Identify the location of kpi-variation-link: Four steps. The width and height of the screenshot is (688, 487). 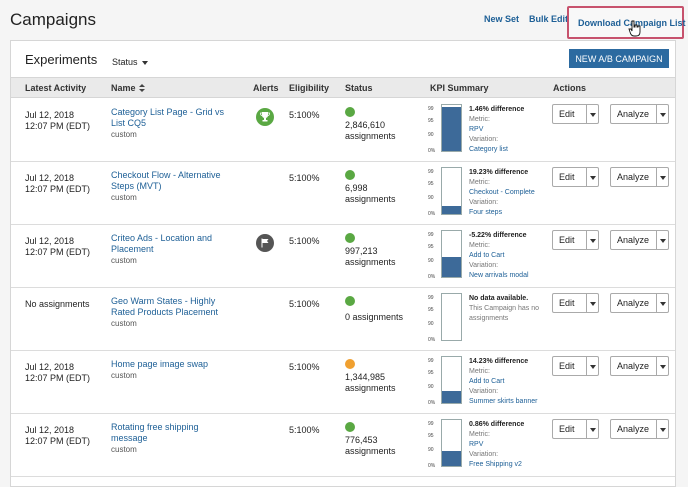
(486, 212).